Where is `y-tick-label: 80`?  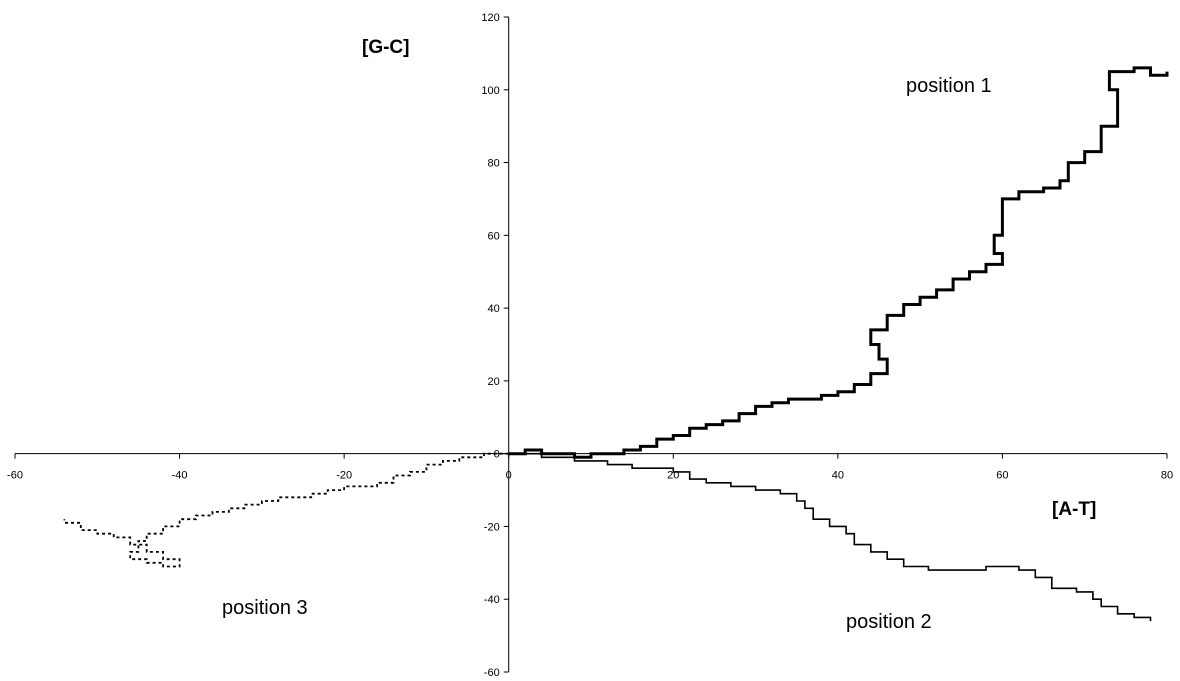 y-tick-label: 80 is located at coordinates (493, 164).